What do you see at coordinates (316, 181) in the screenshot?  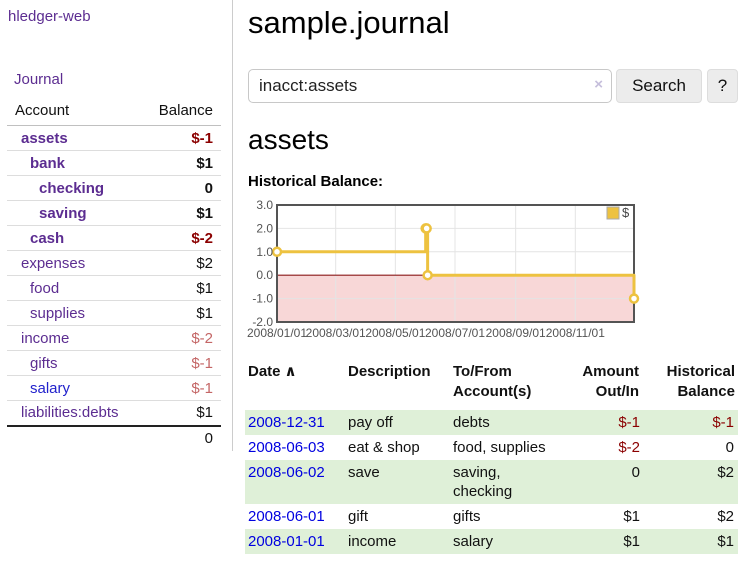 I see `chart-heading: Historical Balance:` at bounding box center [316, 181].